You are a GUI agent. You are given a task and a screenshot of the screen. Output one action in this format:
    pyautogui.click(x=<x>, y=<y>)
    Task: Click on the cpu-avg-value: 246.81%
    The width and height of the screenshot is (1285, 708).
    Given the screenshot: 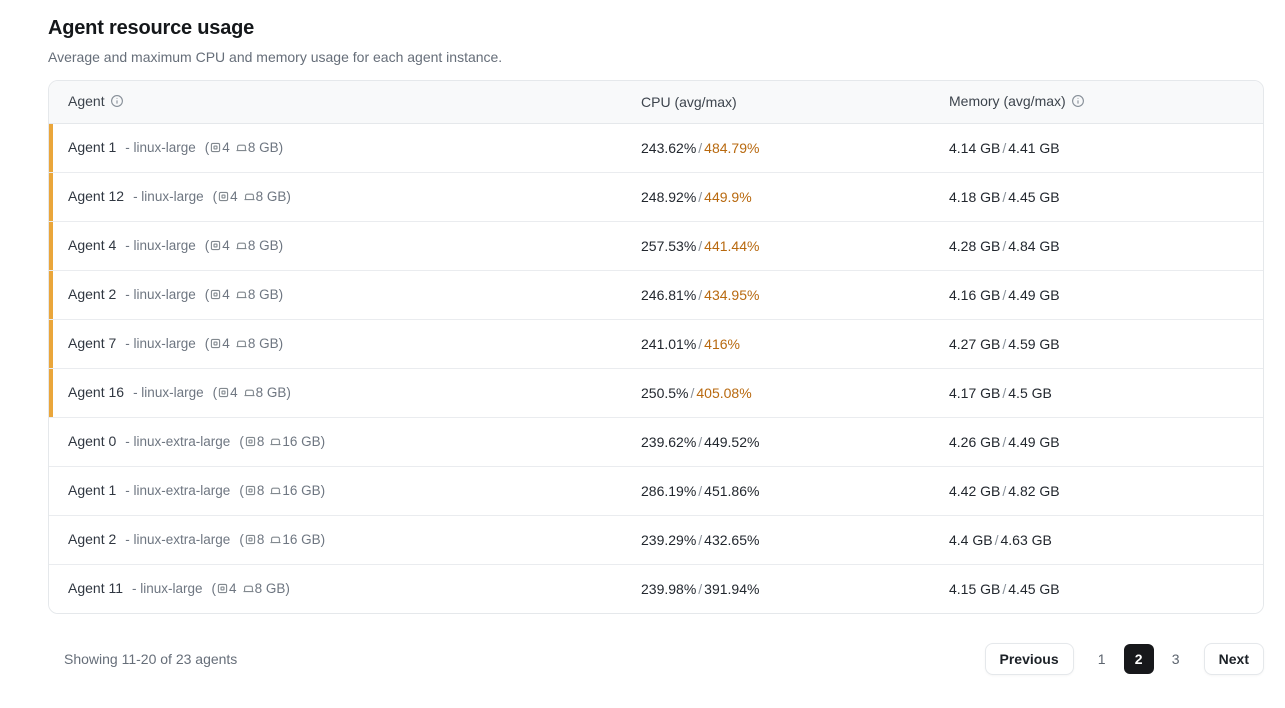 What is the action you would take?
    pyautogui.click(x=669, y=294)
    